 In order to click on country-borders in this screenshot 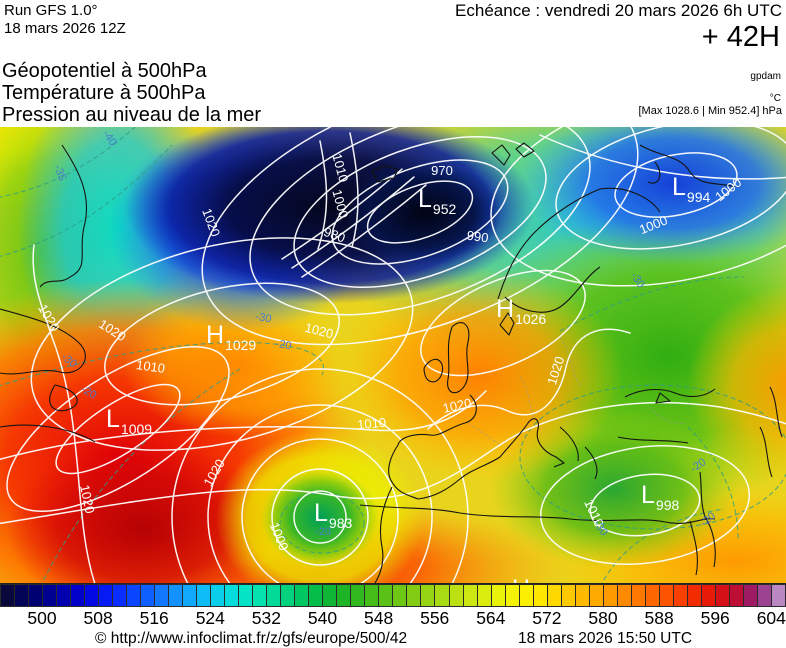, I will do `click(577, 391)`.